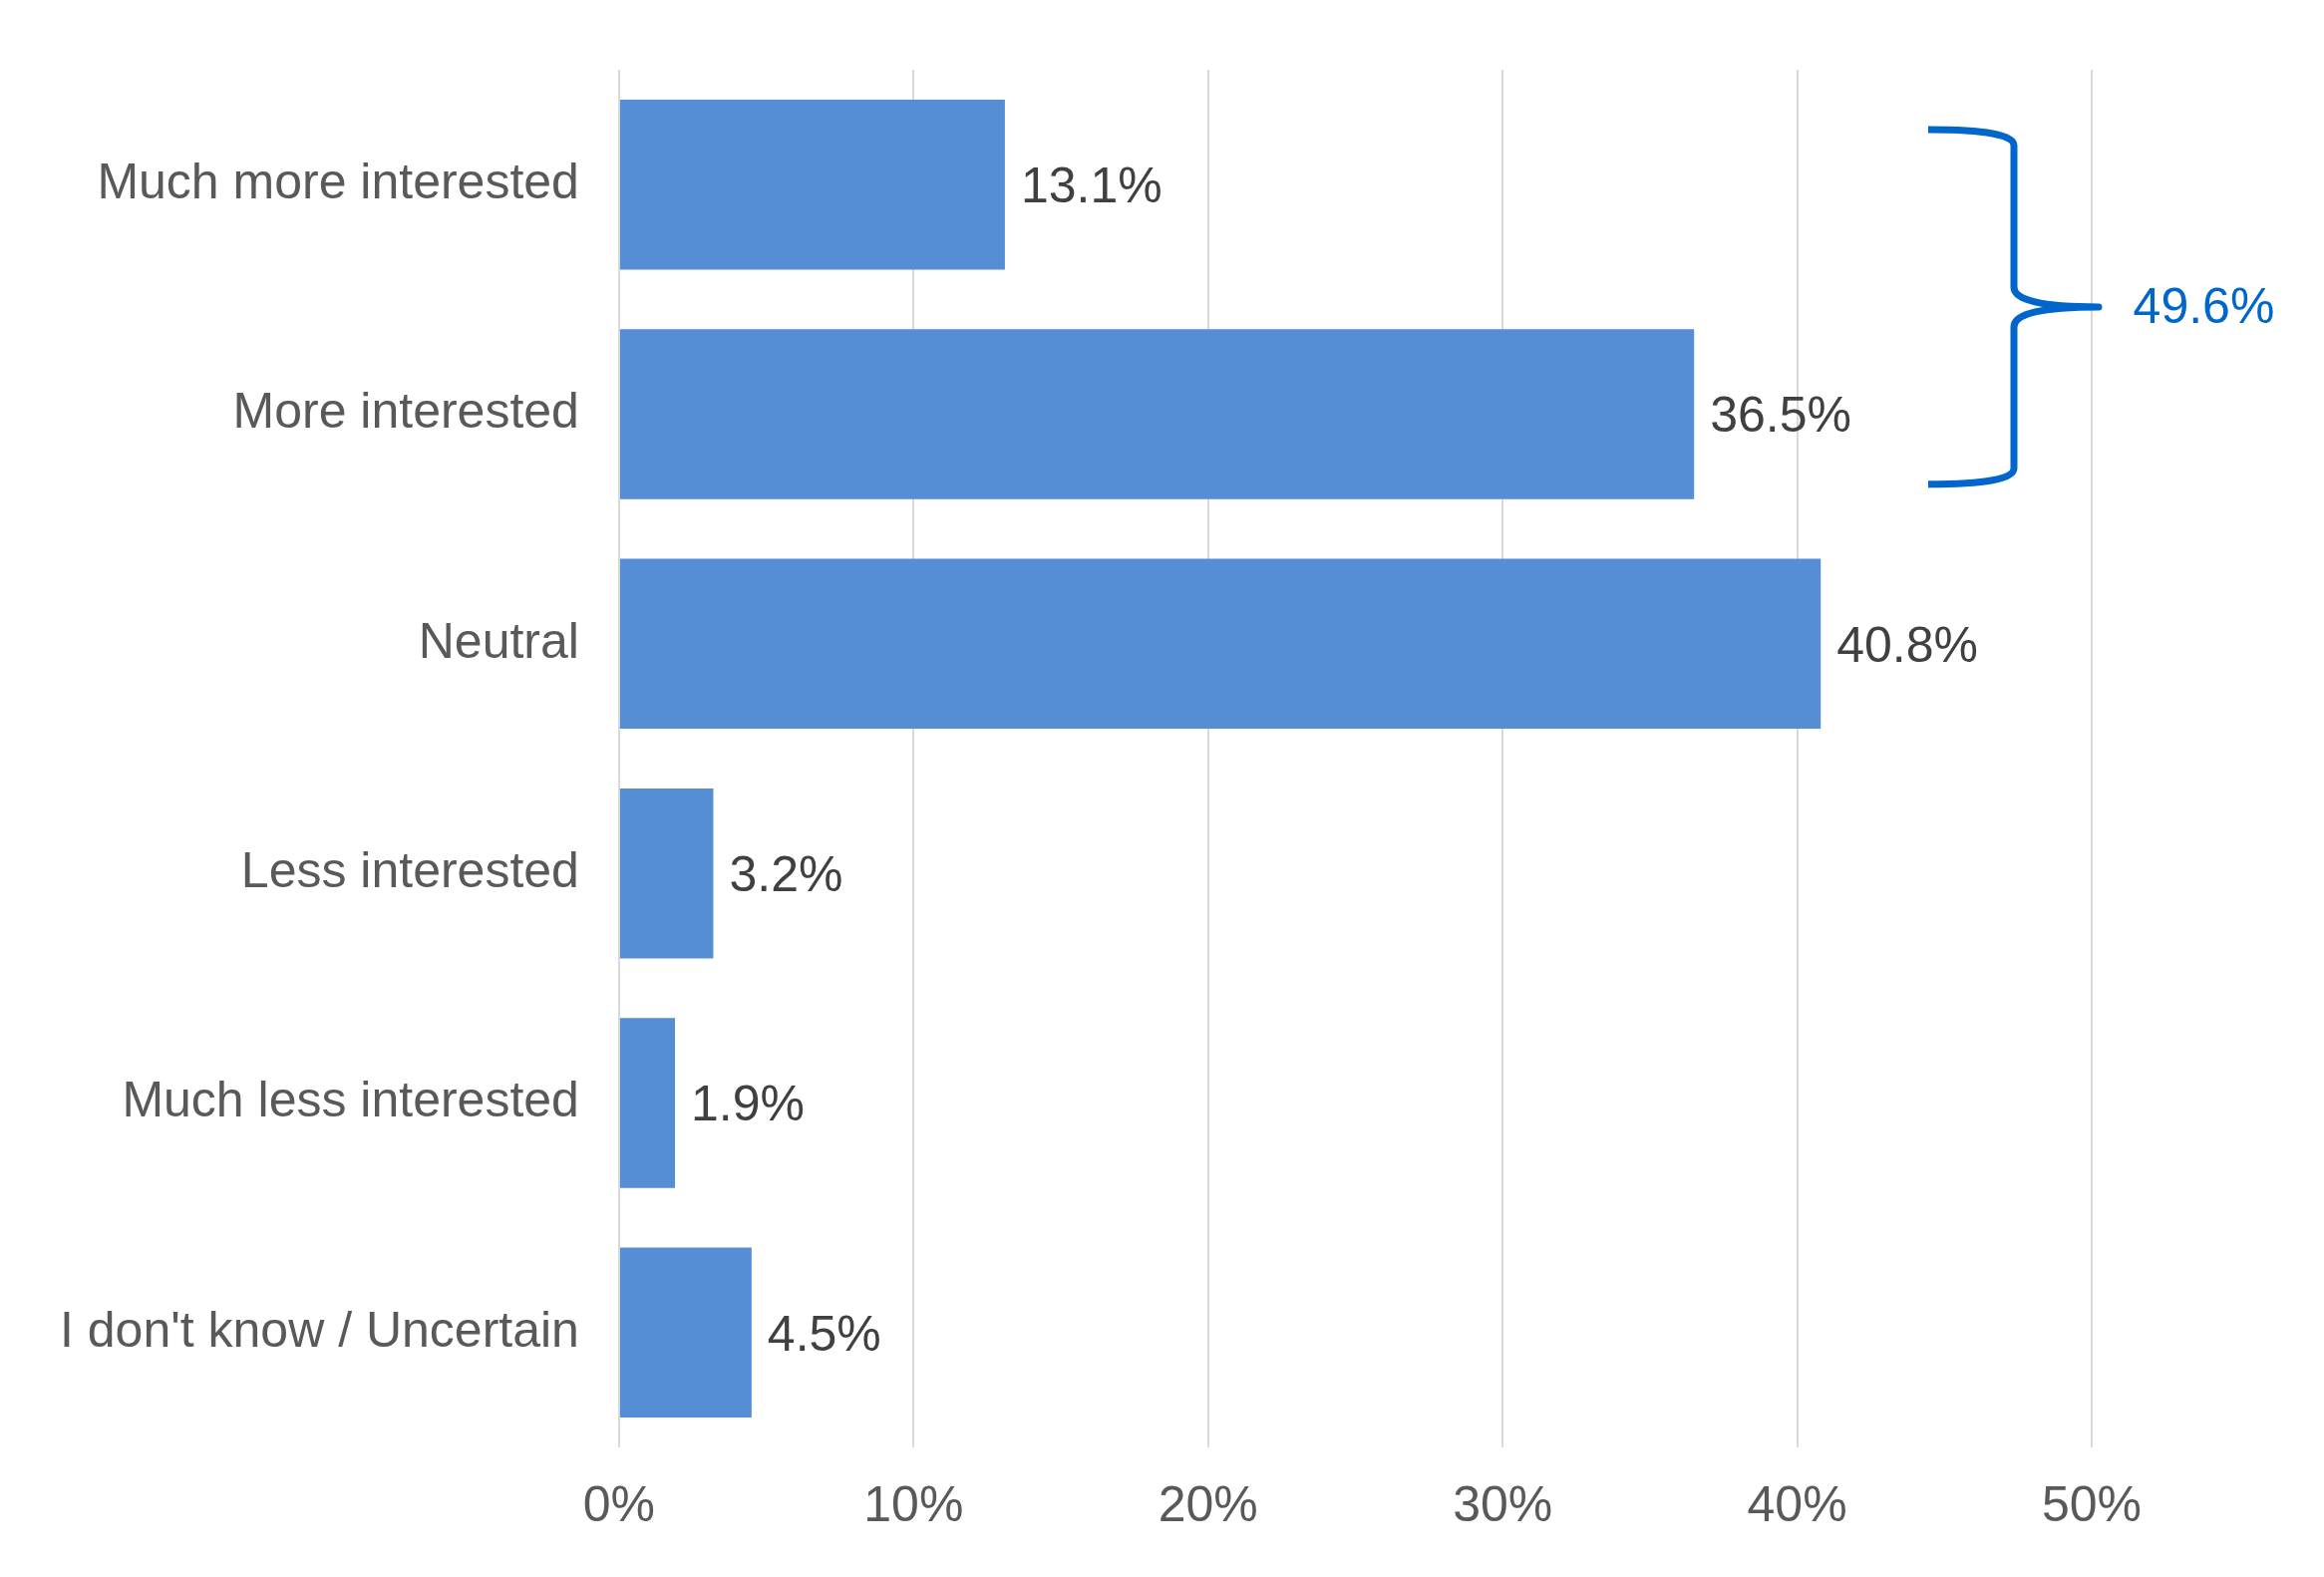 This screenshot has height=1577, width=2324. I want to click on data-label: 36.5%, so click(1780, 415).